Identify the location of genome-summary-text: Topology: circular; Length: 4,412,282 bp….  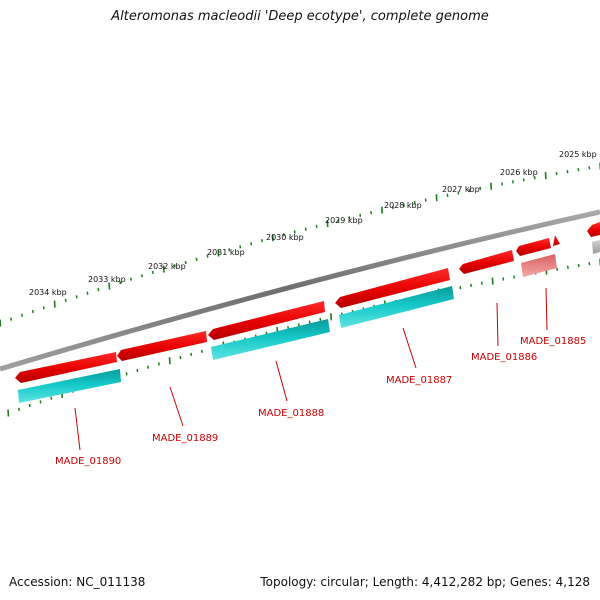
(425, 582).